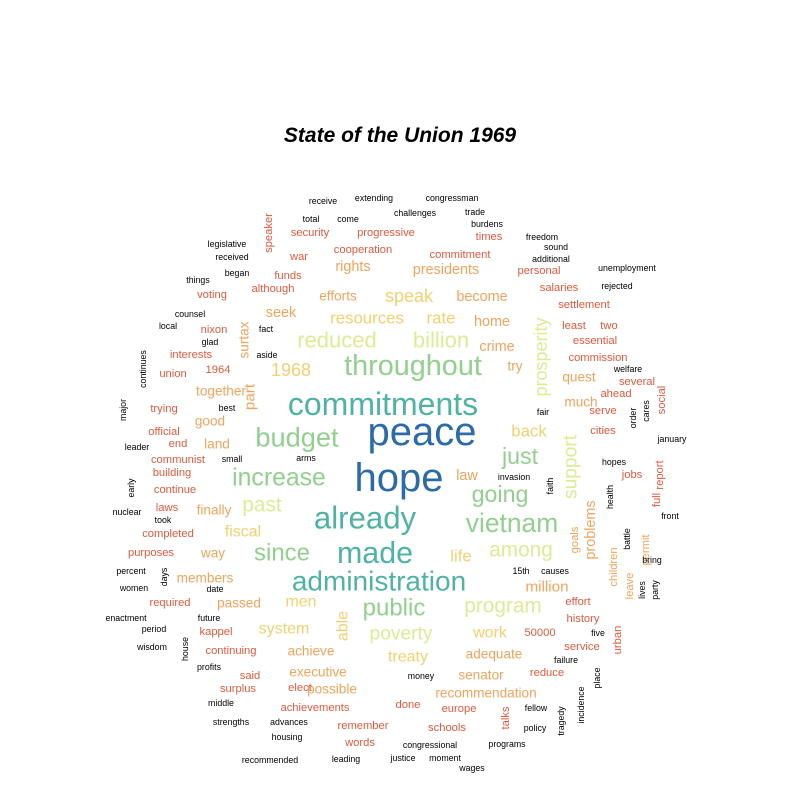  Describe the element at coordinates (243, 532) in the screenshot. I see `word-fiscal: fiscal` at that location.